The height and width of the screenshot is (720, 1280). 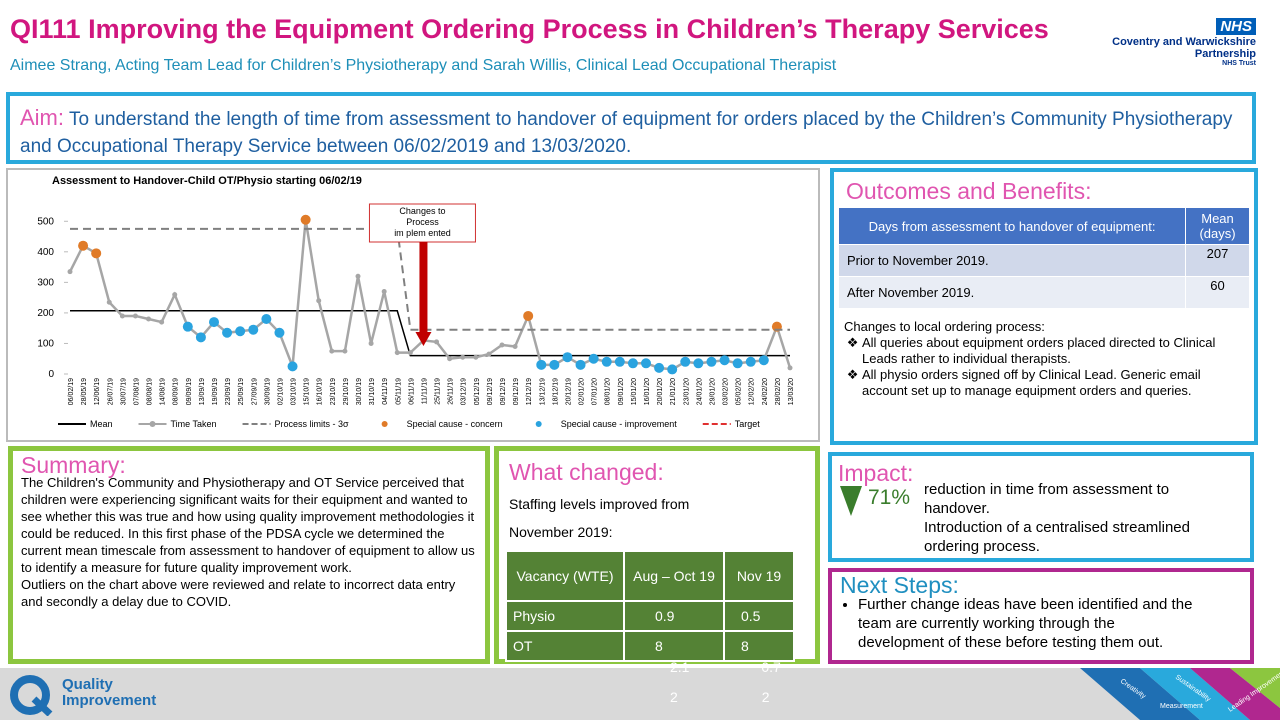 I want to click on x-tick-label: 05/02/20, so click(x=739, y=391).